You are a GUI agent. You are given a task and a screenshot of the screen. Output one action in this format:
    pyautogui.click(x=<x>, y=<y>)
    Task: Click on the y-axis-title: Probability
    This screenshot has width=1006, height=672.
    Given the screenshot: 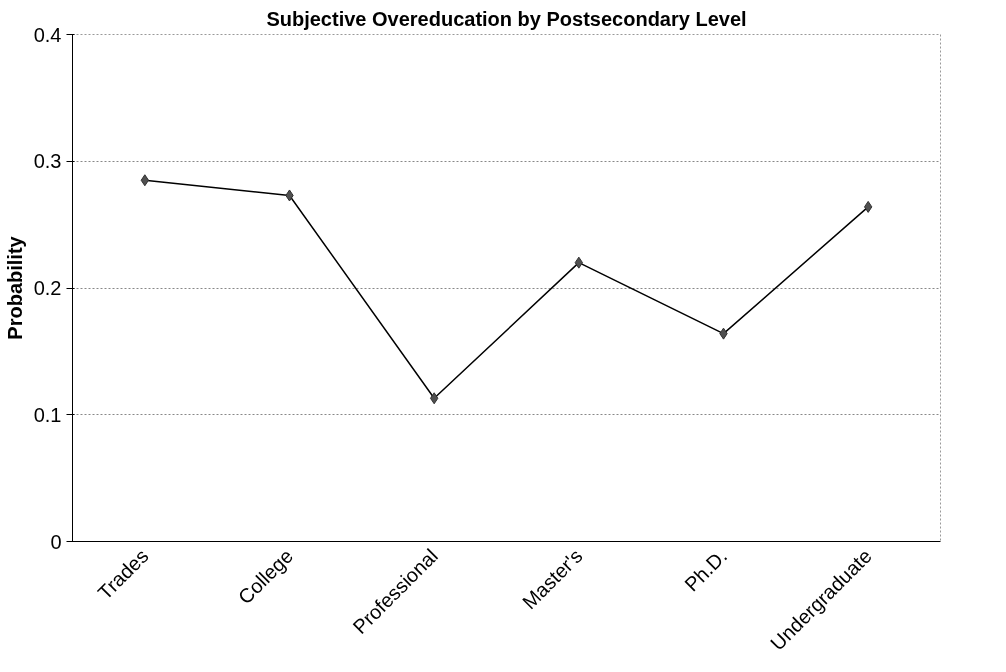 What is the action you would take?
    pyautogui.click(x=14, y=287)
    